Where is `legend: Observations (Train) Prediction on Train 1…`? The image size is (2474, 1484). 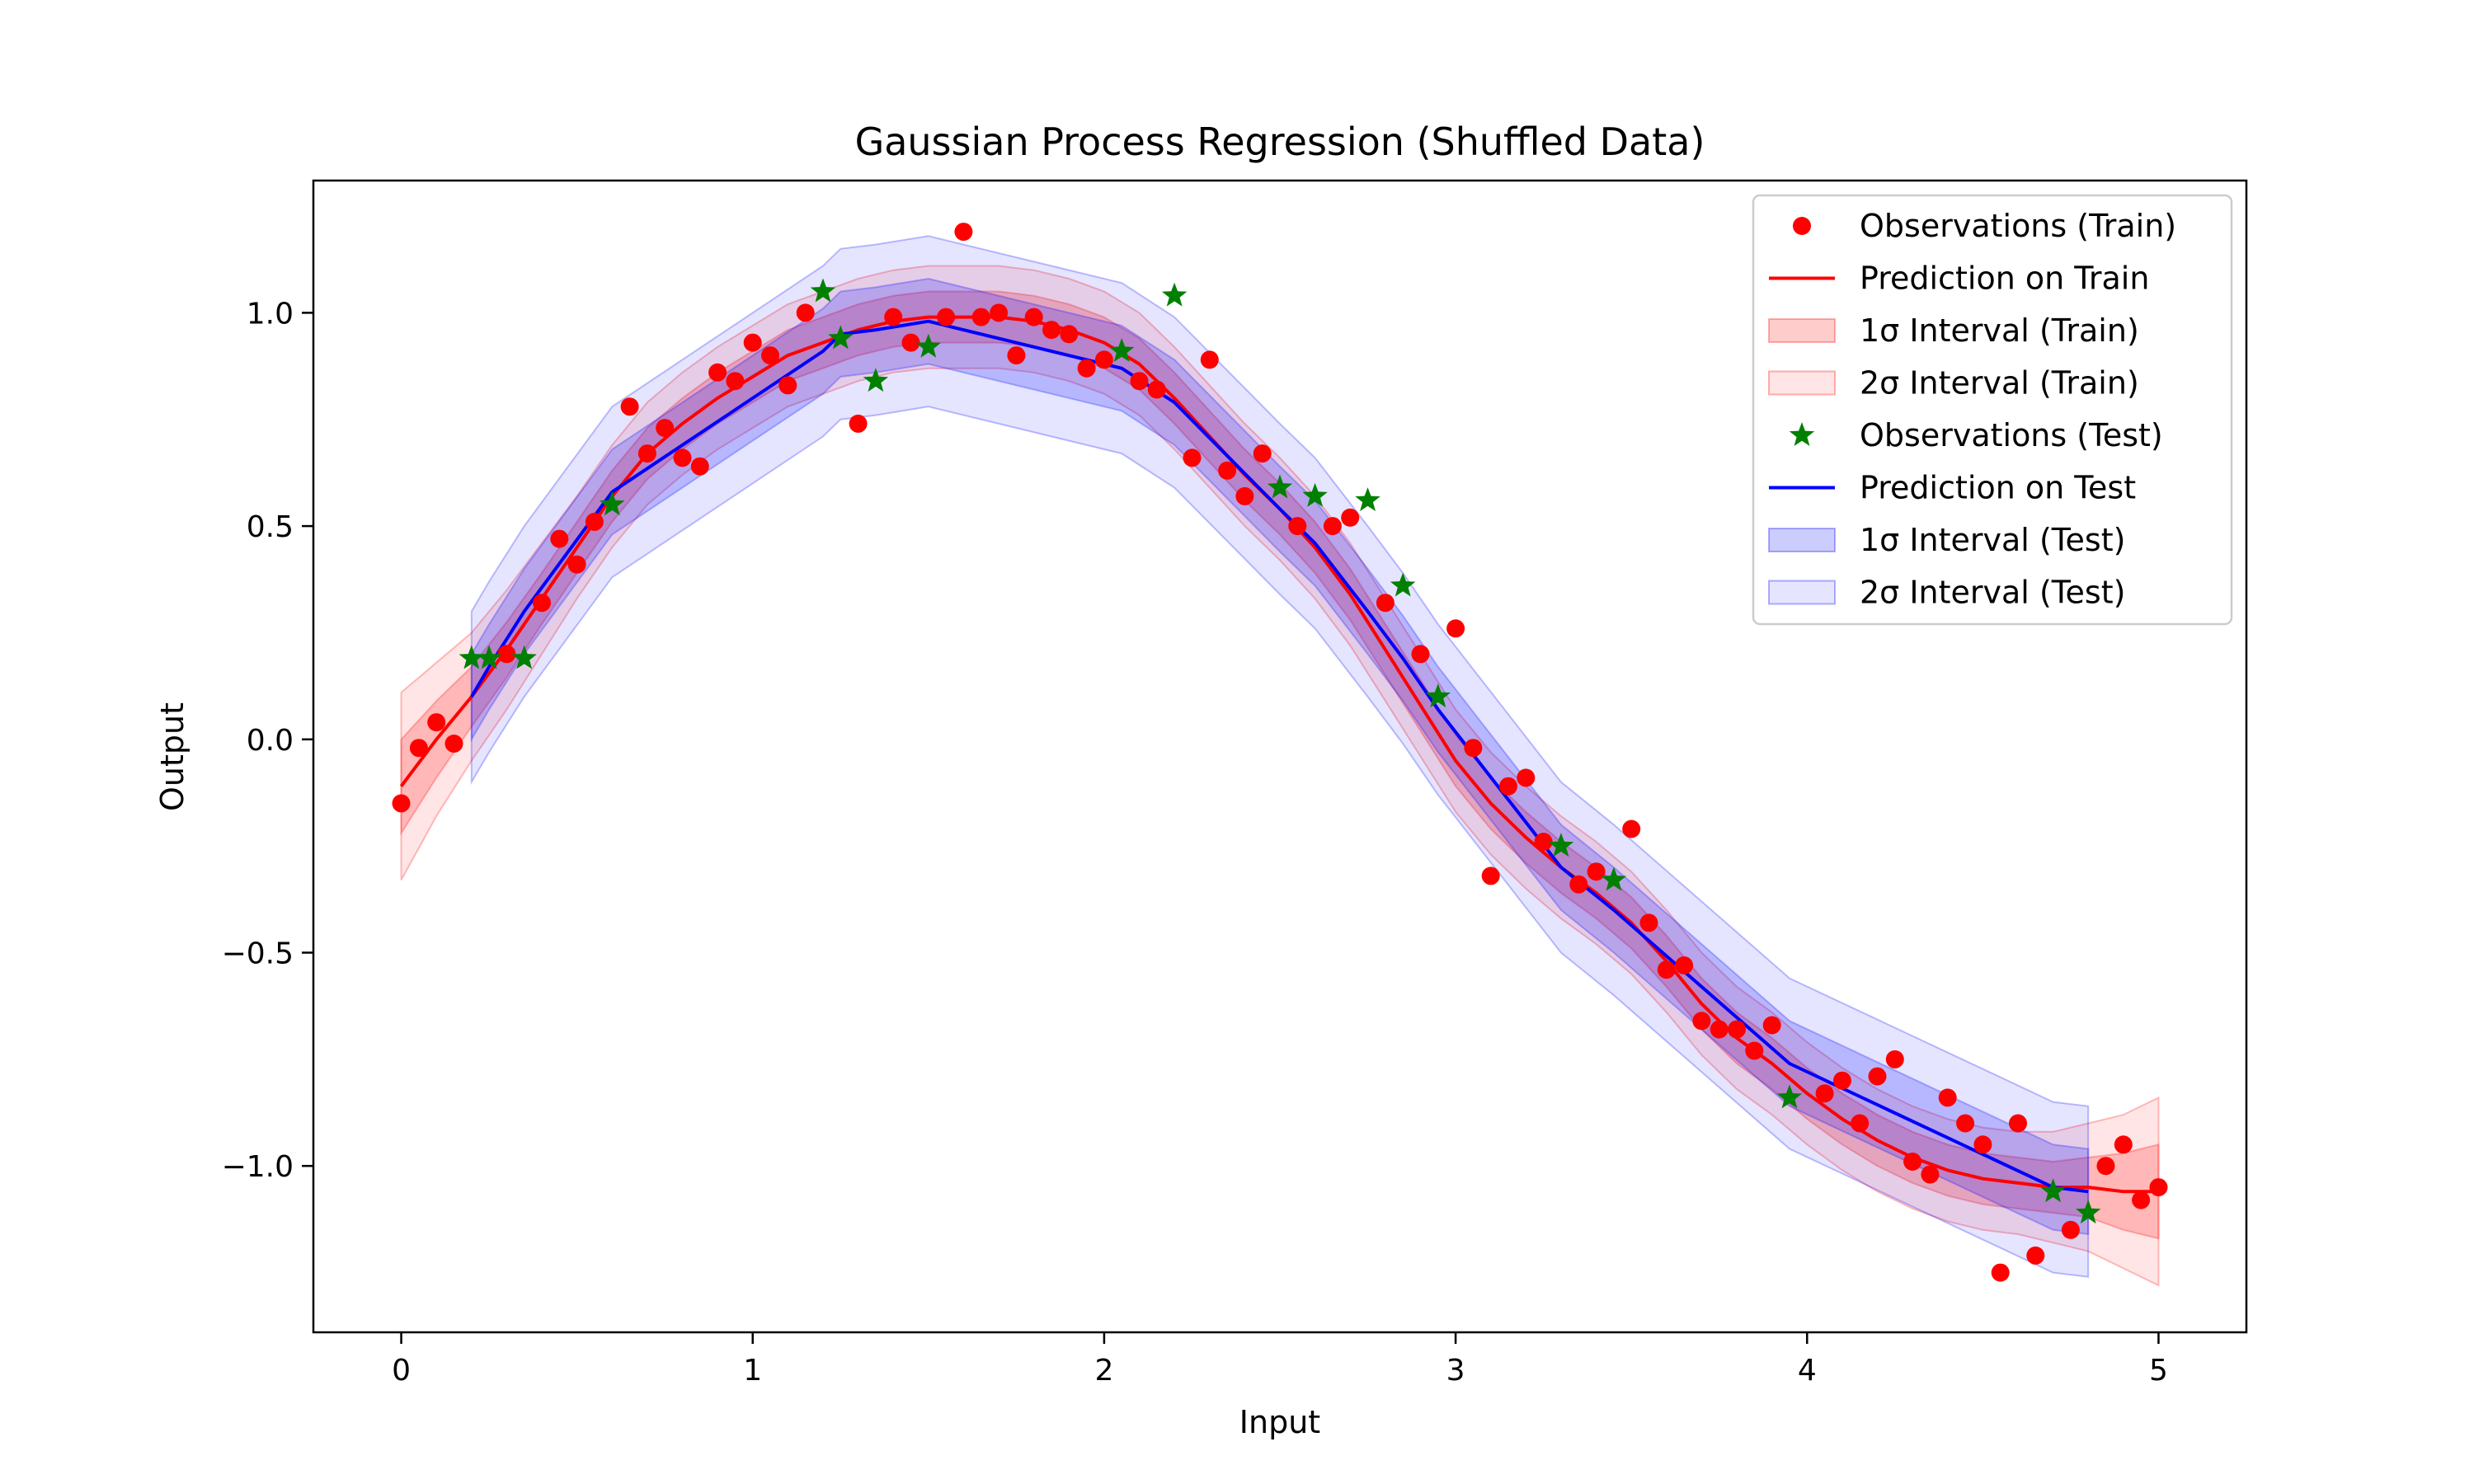
legend: Observations (Train) Prediction on Train 1… is located at coordinates (1992, 410).